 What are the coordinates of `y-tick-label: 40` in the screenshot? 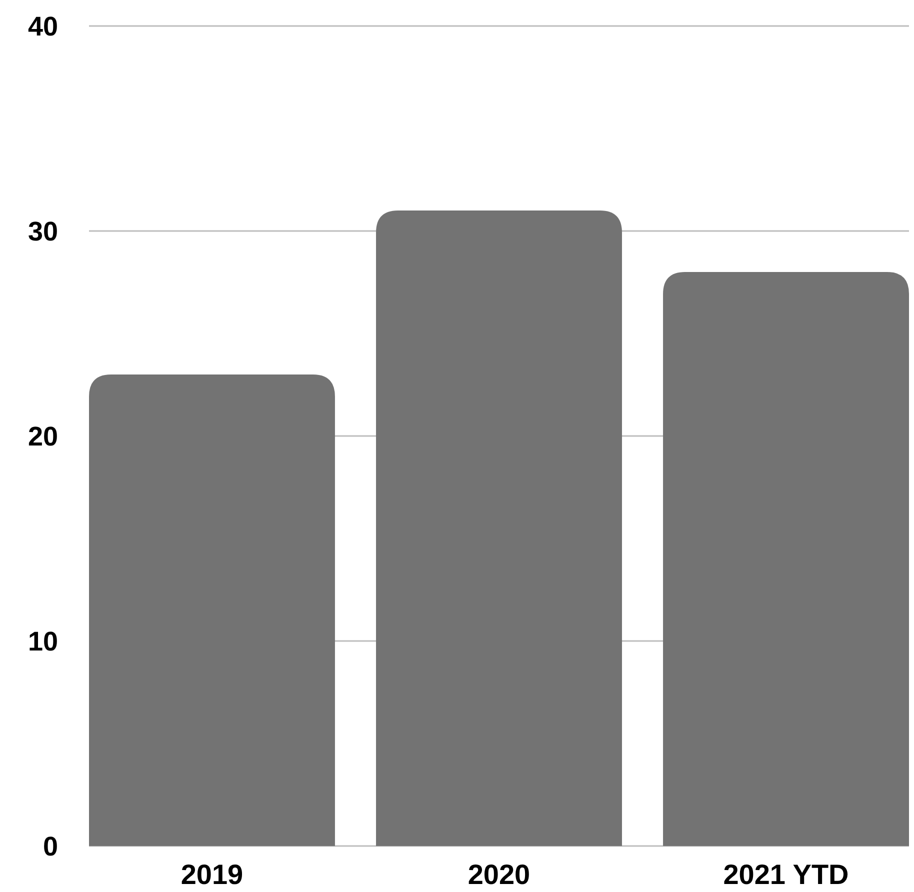 It's located at (43, 26).